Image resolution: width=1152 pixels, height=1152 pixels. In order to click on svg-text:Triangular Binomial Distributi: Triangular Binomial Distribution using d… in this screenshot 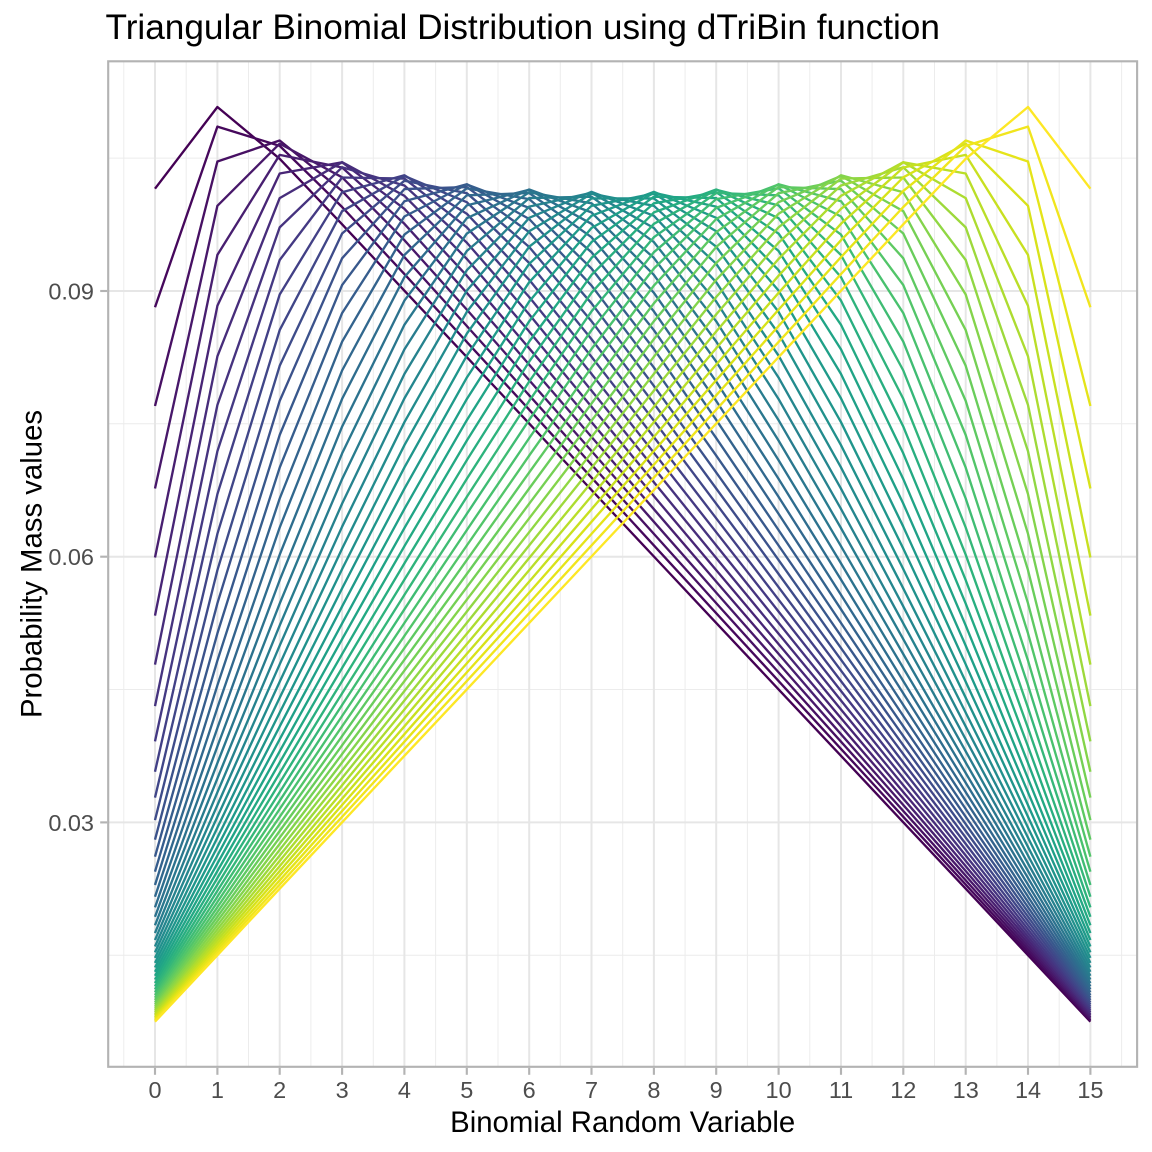, I will do `click(523, 27)`.